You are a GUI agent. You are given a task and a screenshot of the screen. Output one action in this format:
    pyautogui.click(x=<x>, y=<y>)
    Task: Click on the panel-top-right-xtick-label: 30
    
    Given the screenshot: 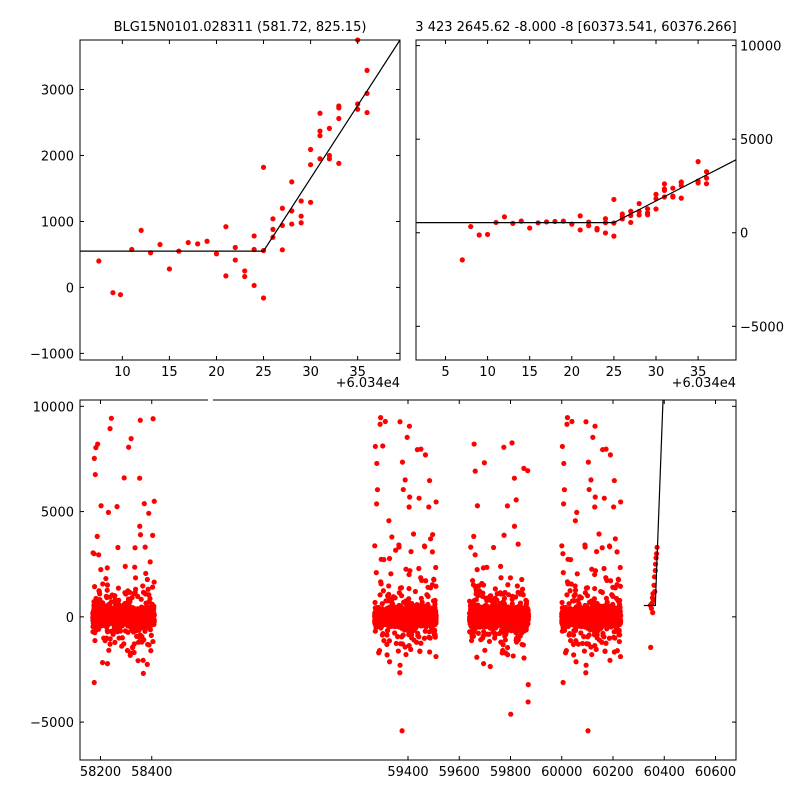 What is the action you would take?
    pyautogui.click(x=656, y=372)
    